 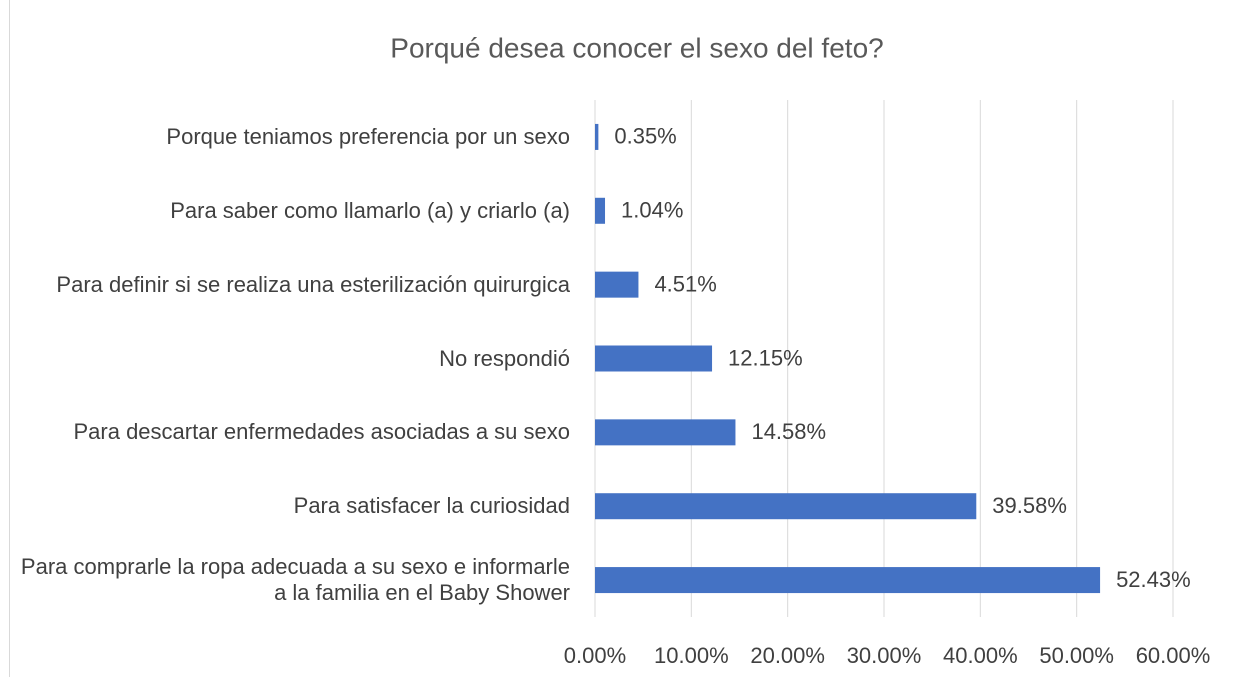 What do you see at coordinates (9, 338) in the screenshot?
I see `chart-border` at bounding box center [9, 338].